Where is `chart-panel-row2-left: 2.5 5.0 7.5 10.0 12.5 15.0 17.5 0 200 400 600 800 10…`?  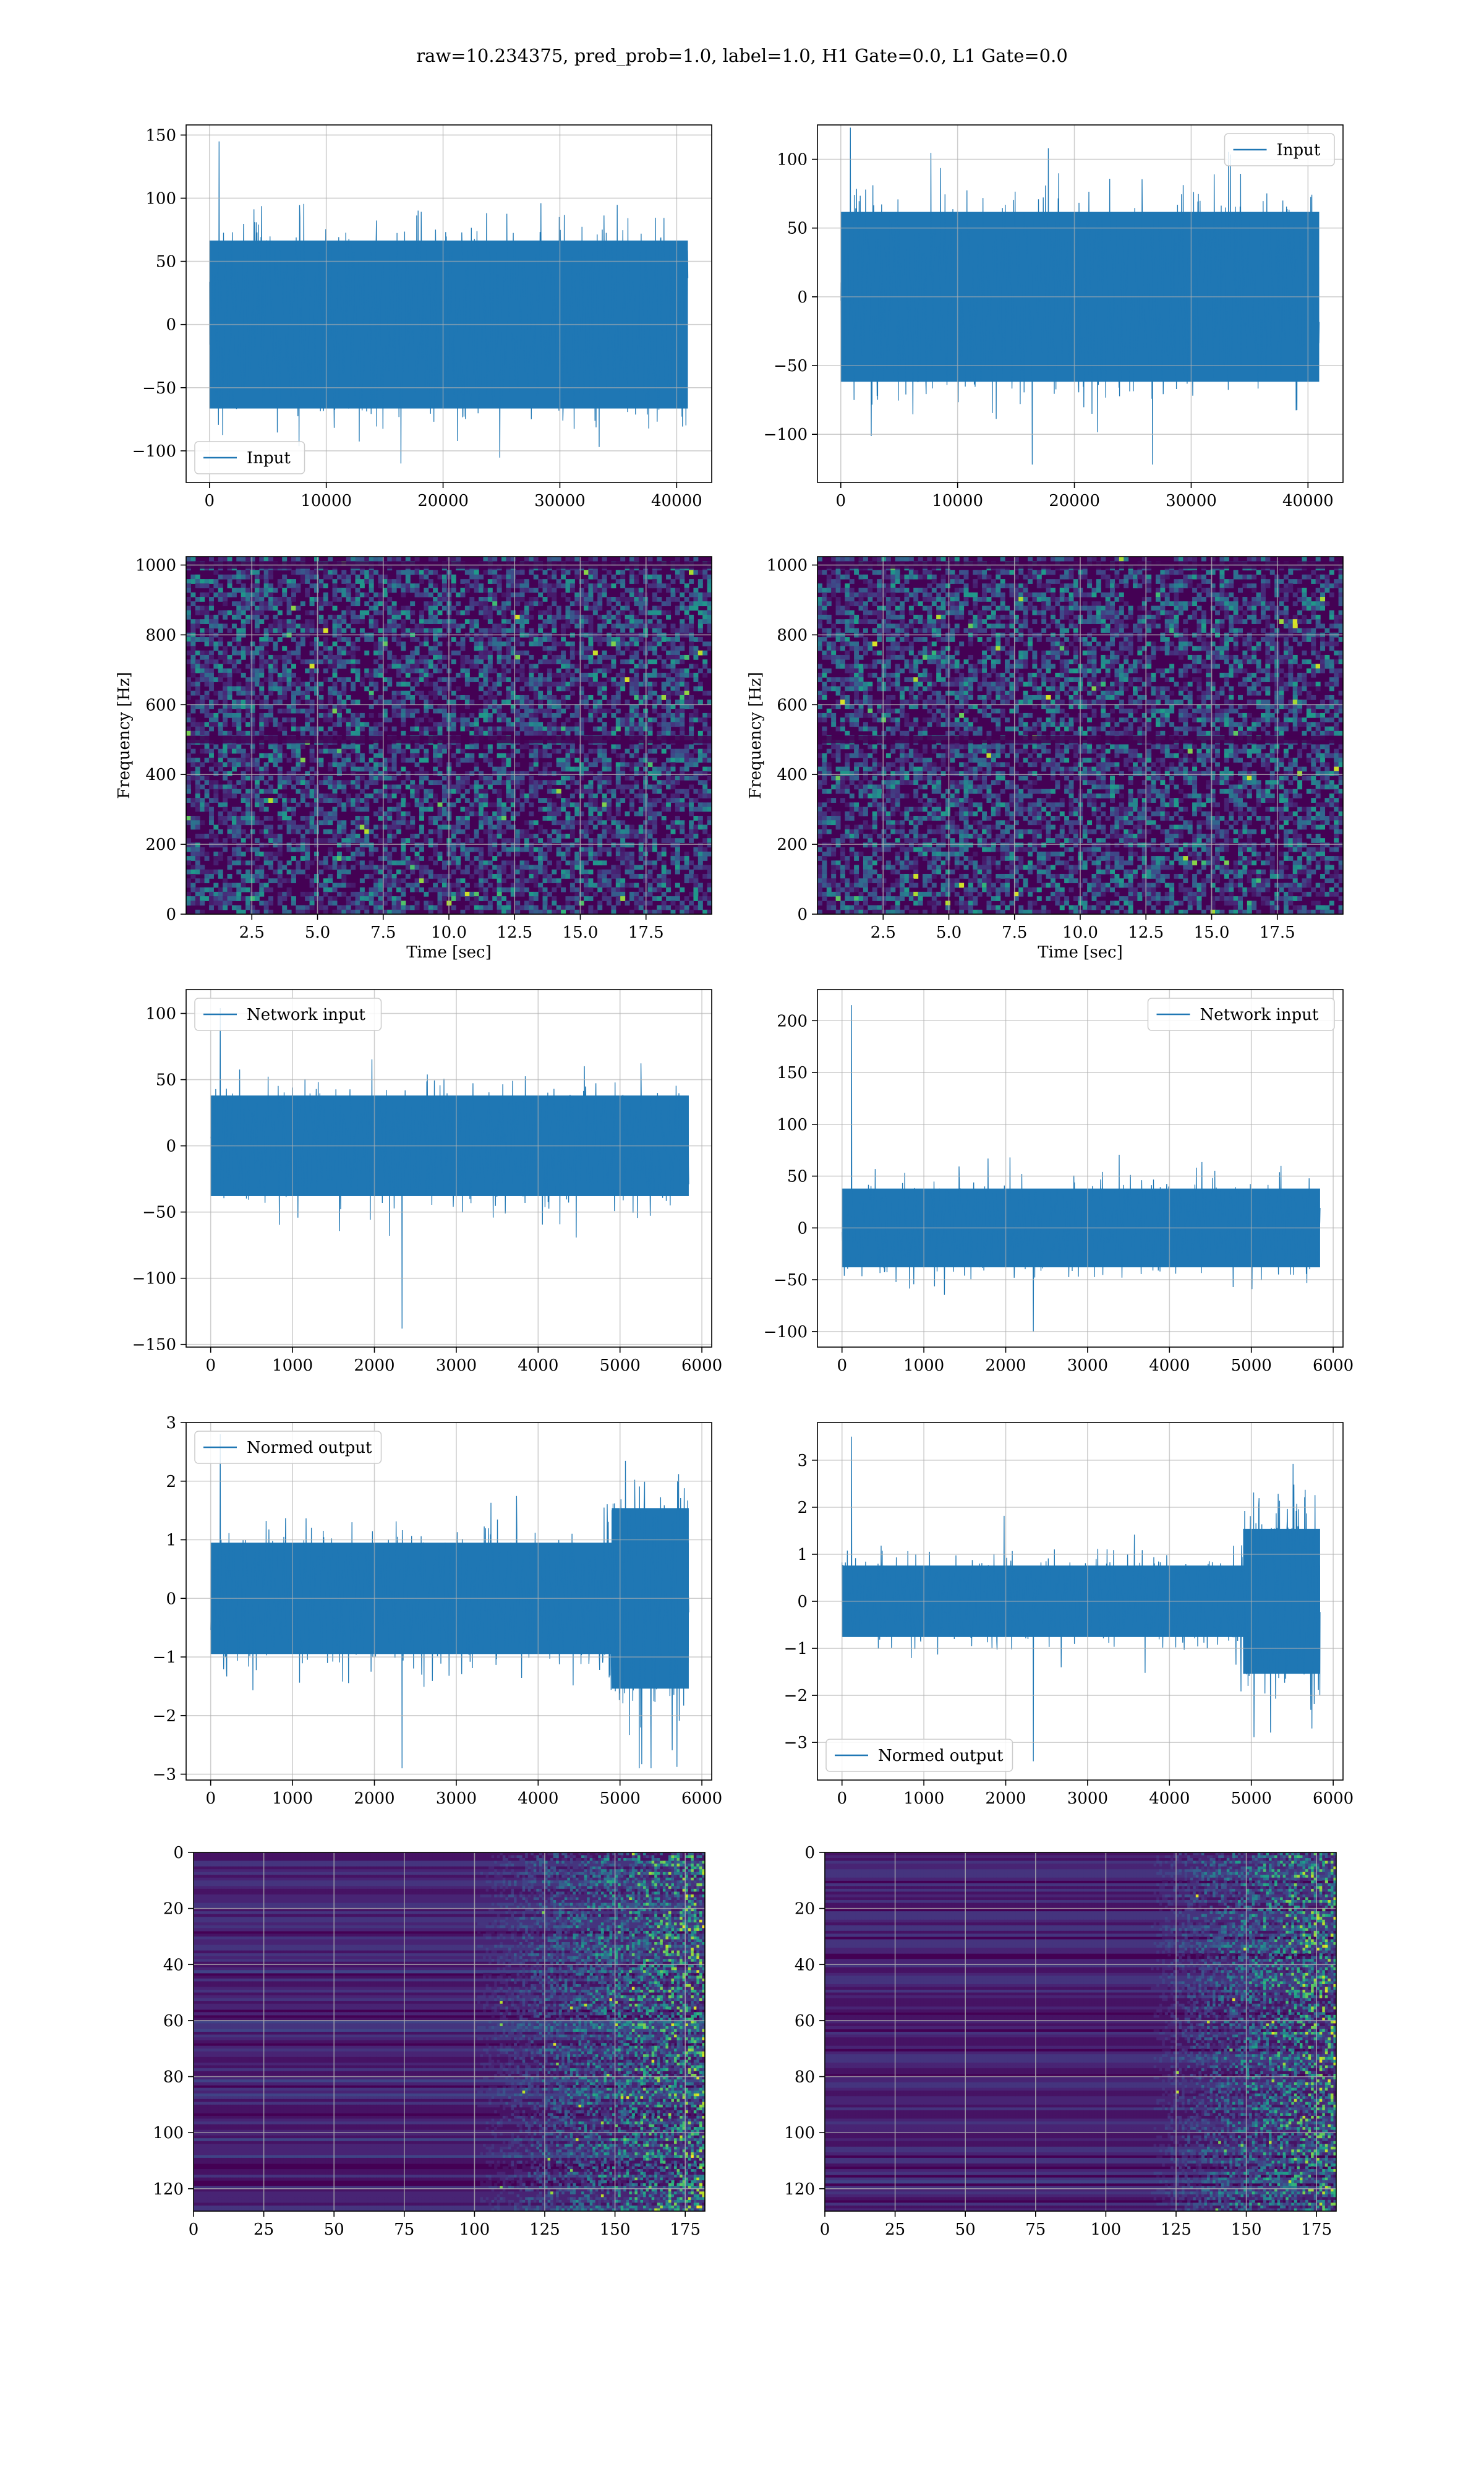 chart-panel-row2-left: 2.5 5.0 7.5 10.0 12.5 15.0 17.5 0 200 400 600 800 10… is located at coordinates (413, 759).